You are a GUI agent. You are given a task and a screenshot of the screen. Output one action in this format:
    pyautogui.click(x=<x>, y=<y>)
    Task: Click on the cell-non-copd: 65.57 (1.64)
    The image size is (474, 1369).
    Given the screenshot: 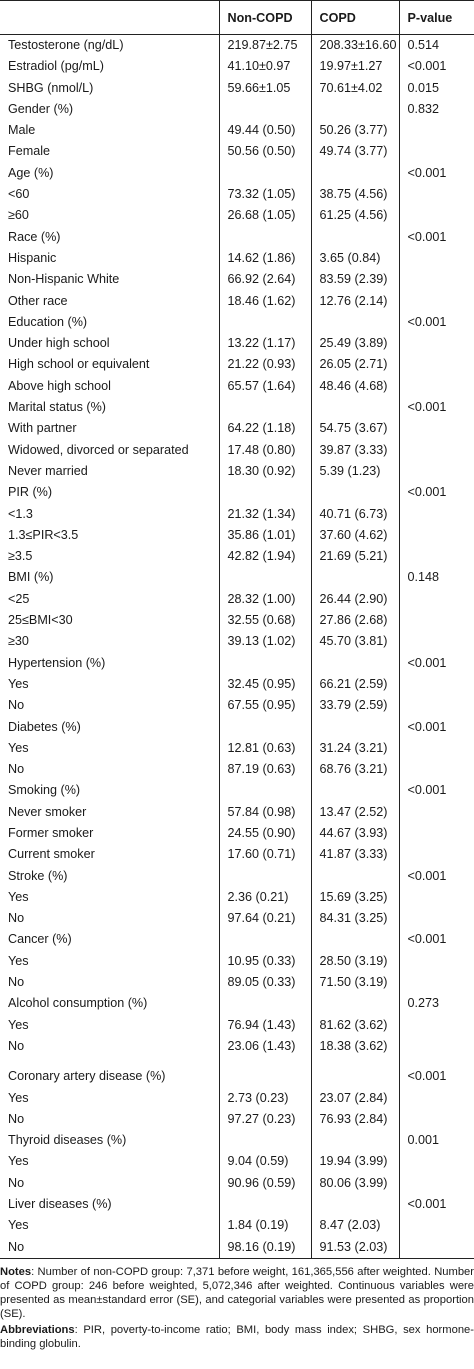 What is the action you would take?
    pyautogui.click(x=264, y=386)
    